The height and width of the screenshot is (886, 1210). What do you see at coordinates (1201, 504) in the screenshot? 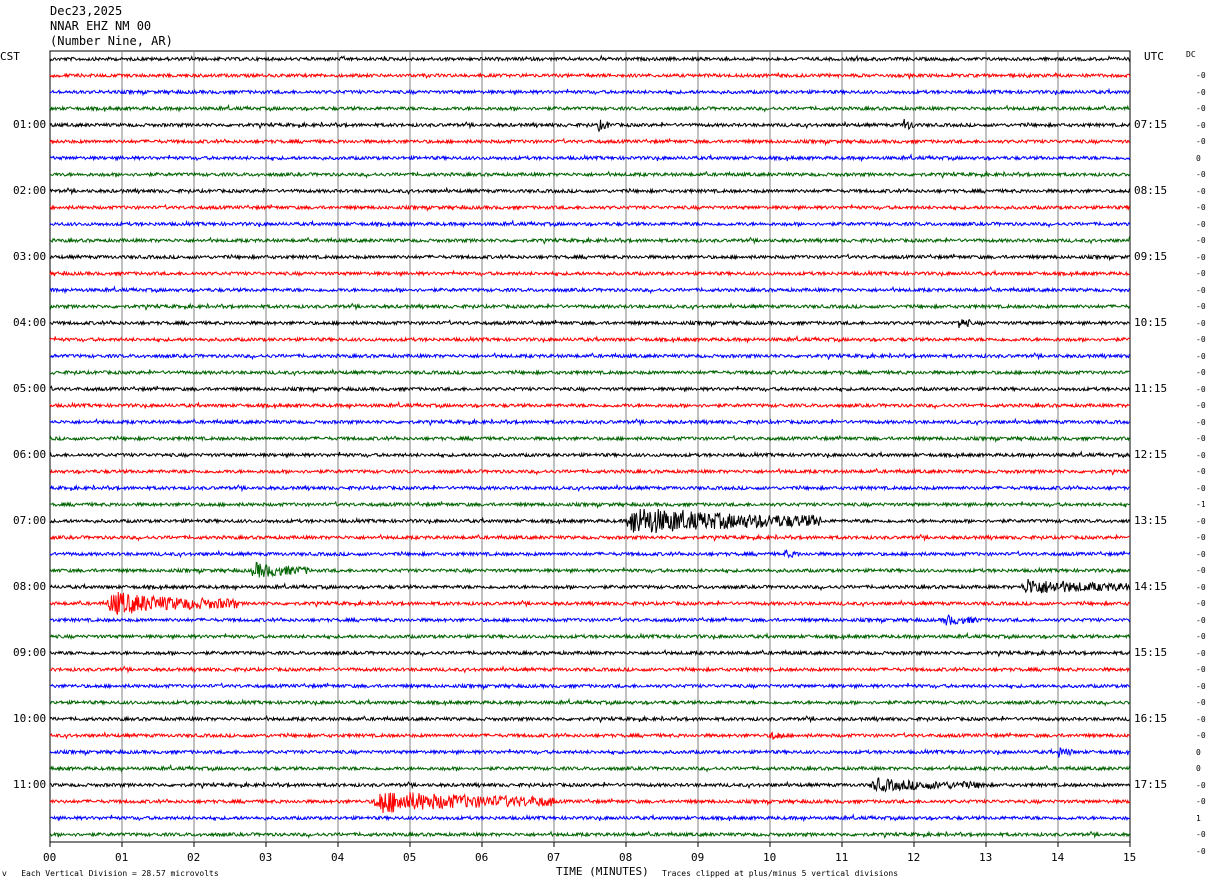
I see `dc-offset: -1` at bounding box center [1201, 504].